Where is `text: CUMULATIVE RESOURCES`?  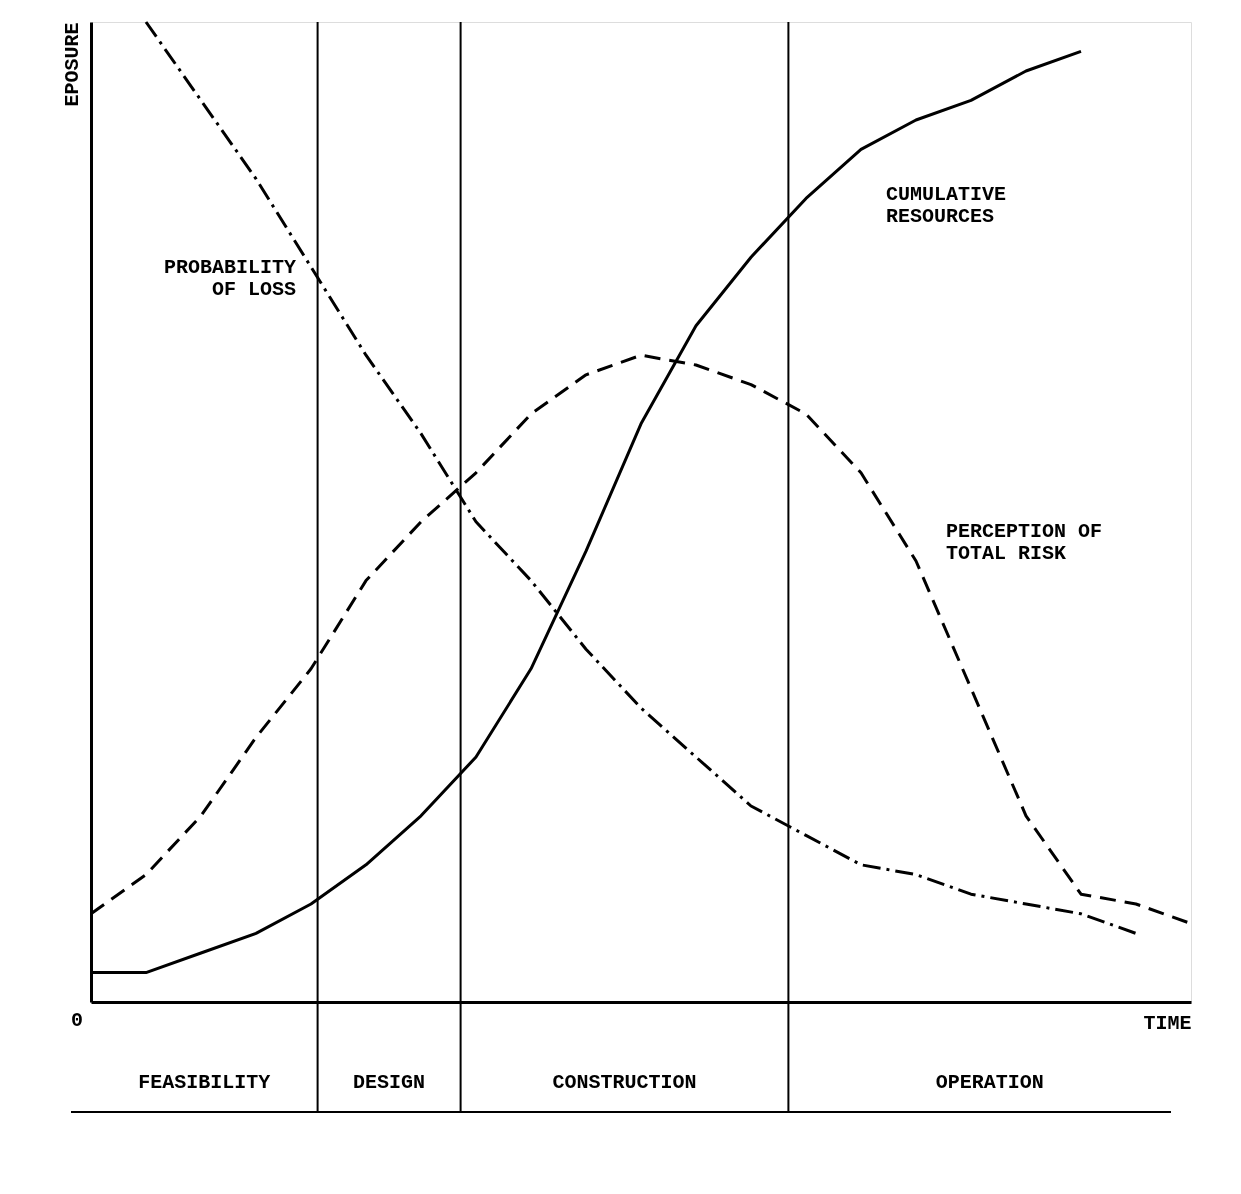 text: CUMULATIVE RESOURCES is located at coordinates (946, 206).